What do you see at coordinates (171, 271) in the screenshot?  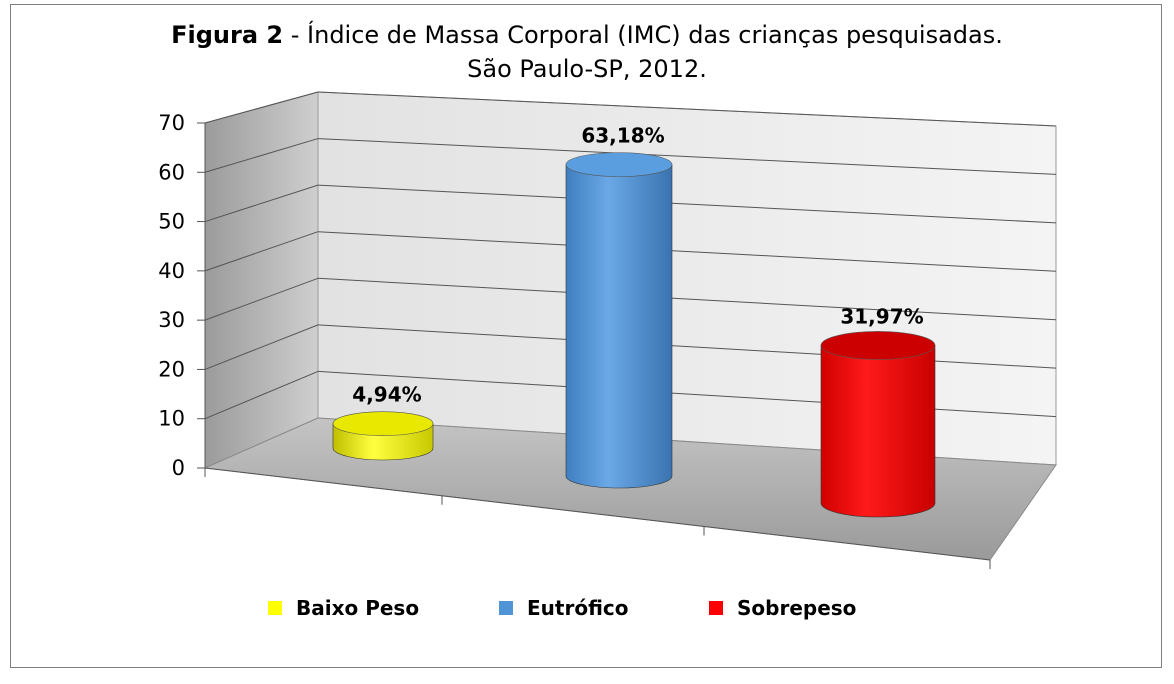 I see `y-tick-label: 40` at bounding box center [171, 271].